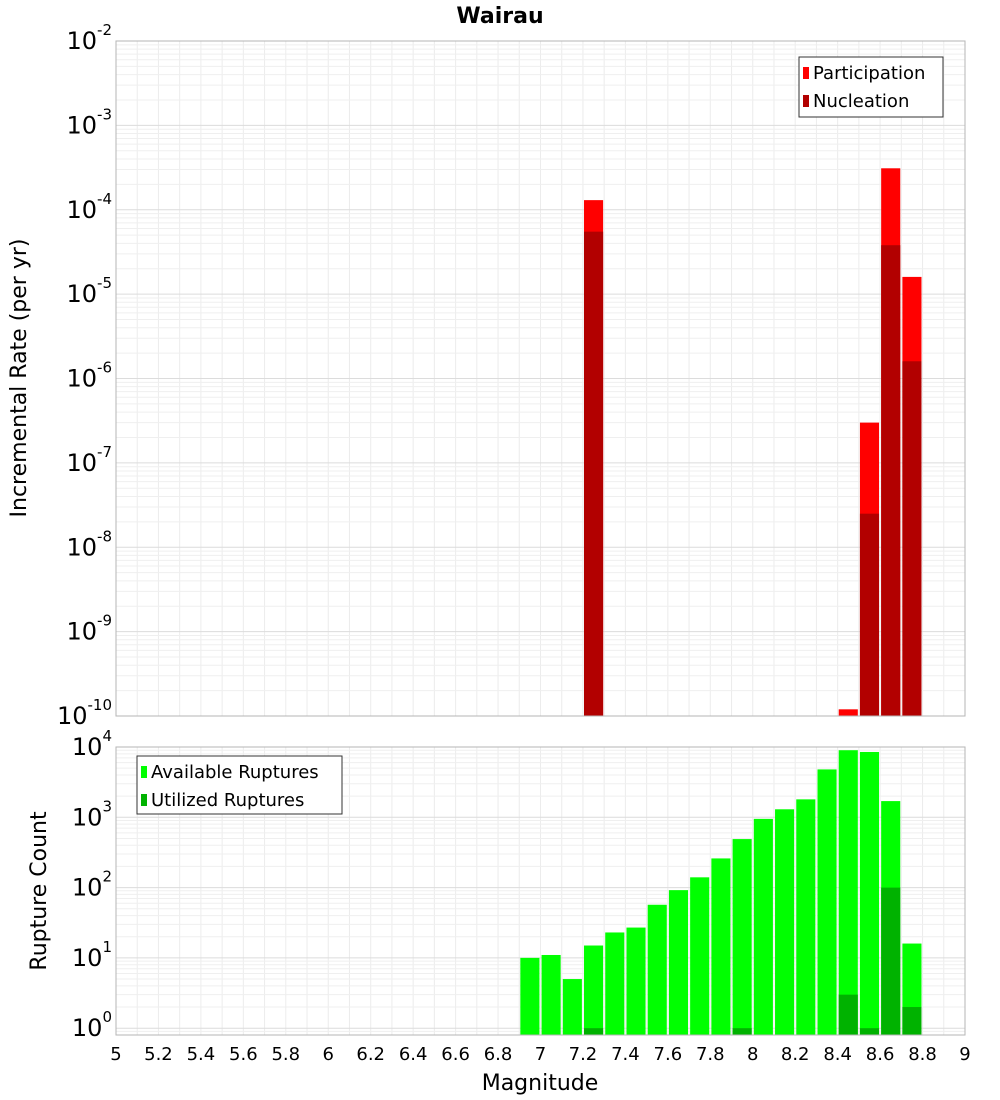 This screenshot has width=1000, height=1100. What do you see at coordinates (795, 1054) in the screenshot?
I see `x-tick-label: 8.2` at bounding box center [795, 1054].